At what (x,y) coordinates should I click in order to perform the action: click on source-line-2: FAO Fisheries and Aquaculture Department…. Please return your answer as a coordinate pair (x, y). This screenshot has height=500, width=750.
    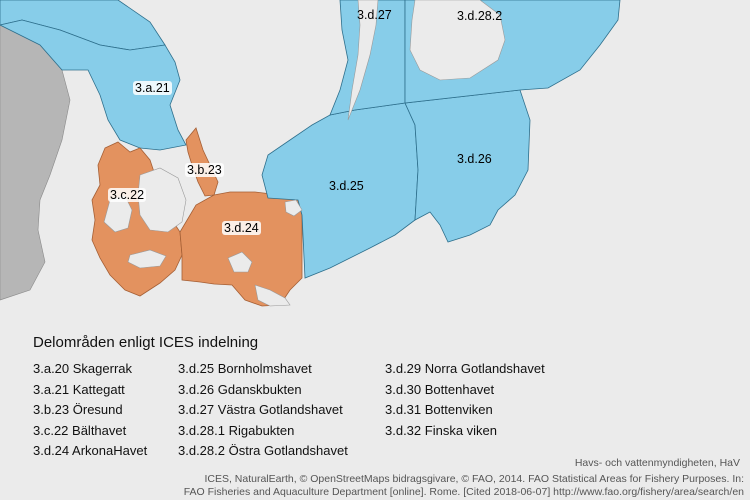
    Looking at the image, I should click on (463, 492).